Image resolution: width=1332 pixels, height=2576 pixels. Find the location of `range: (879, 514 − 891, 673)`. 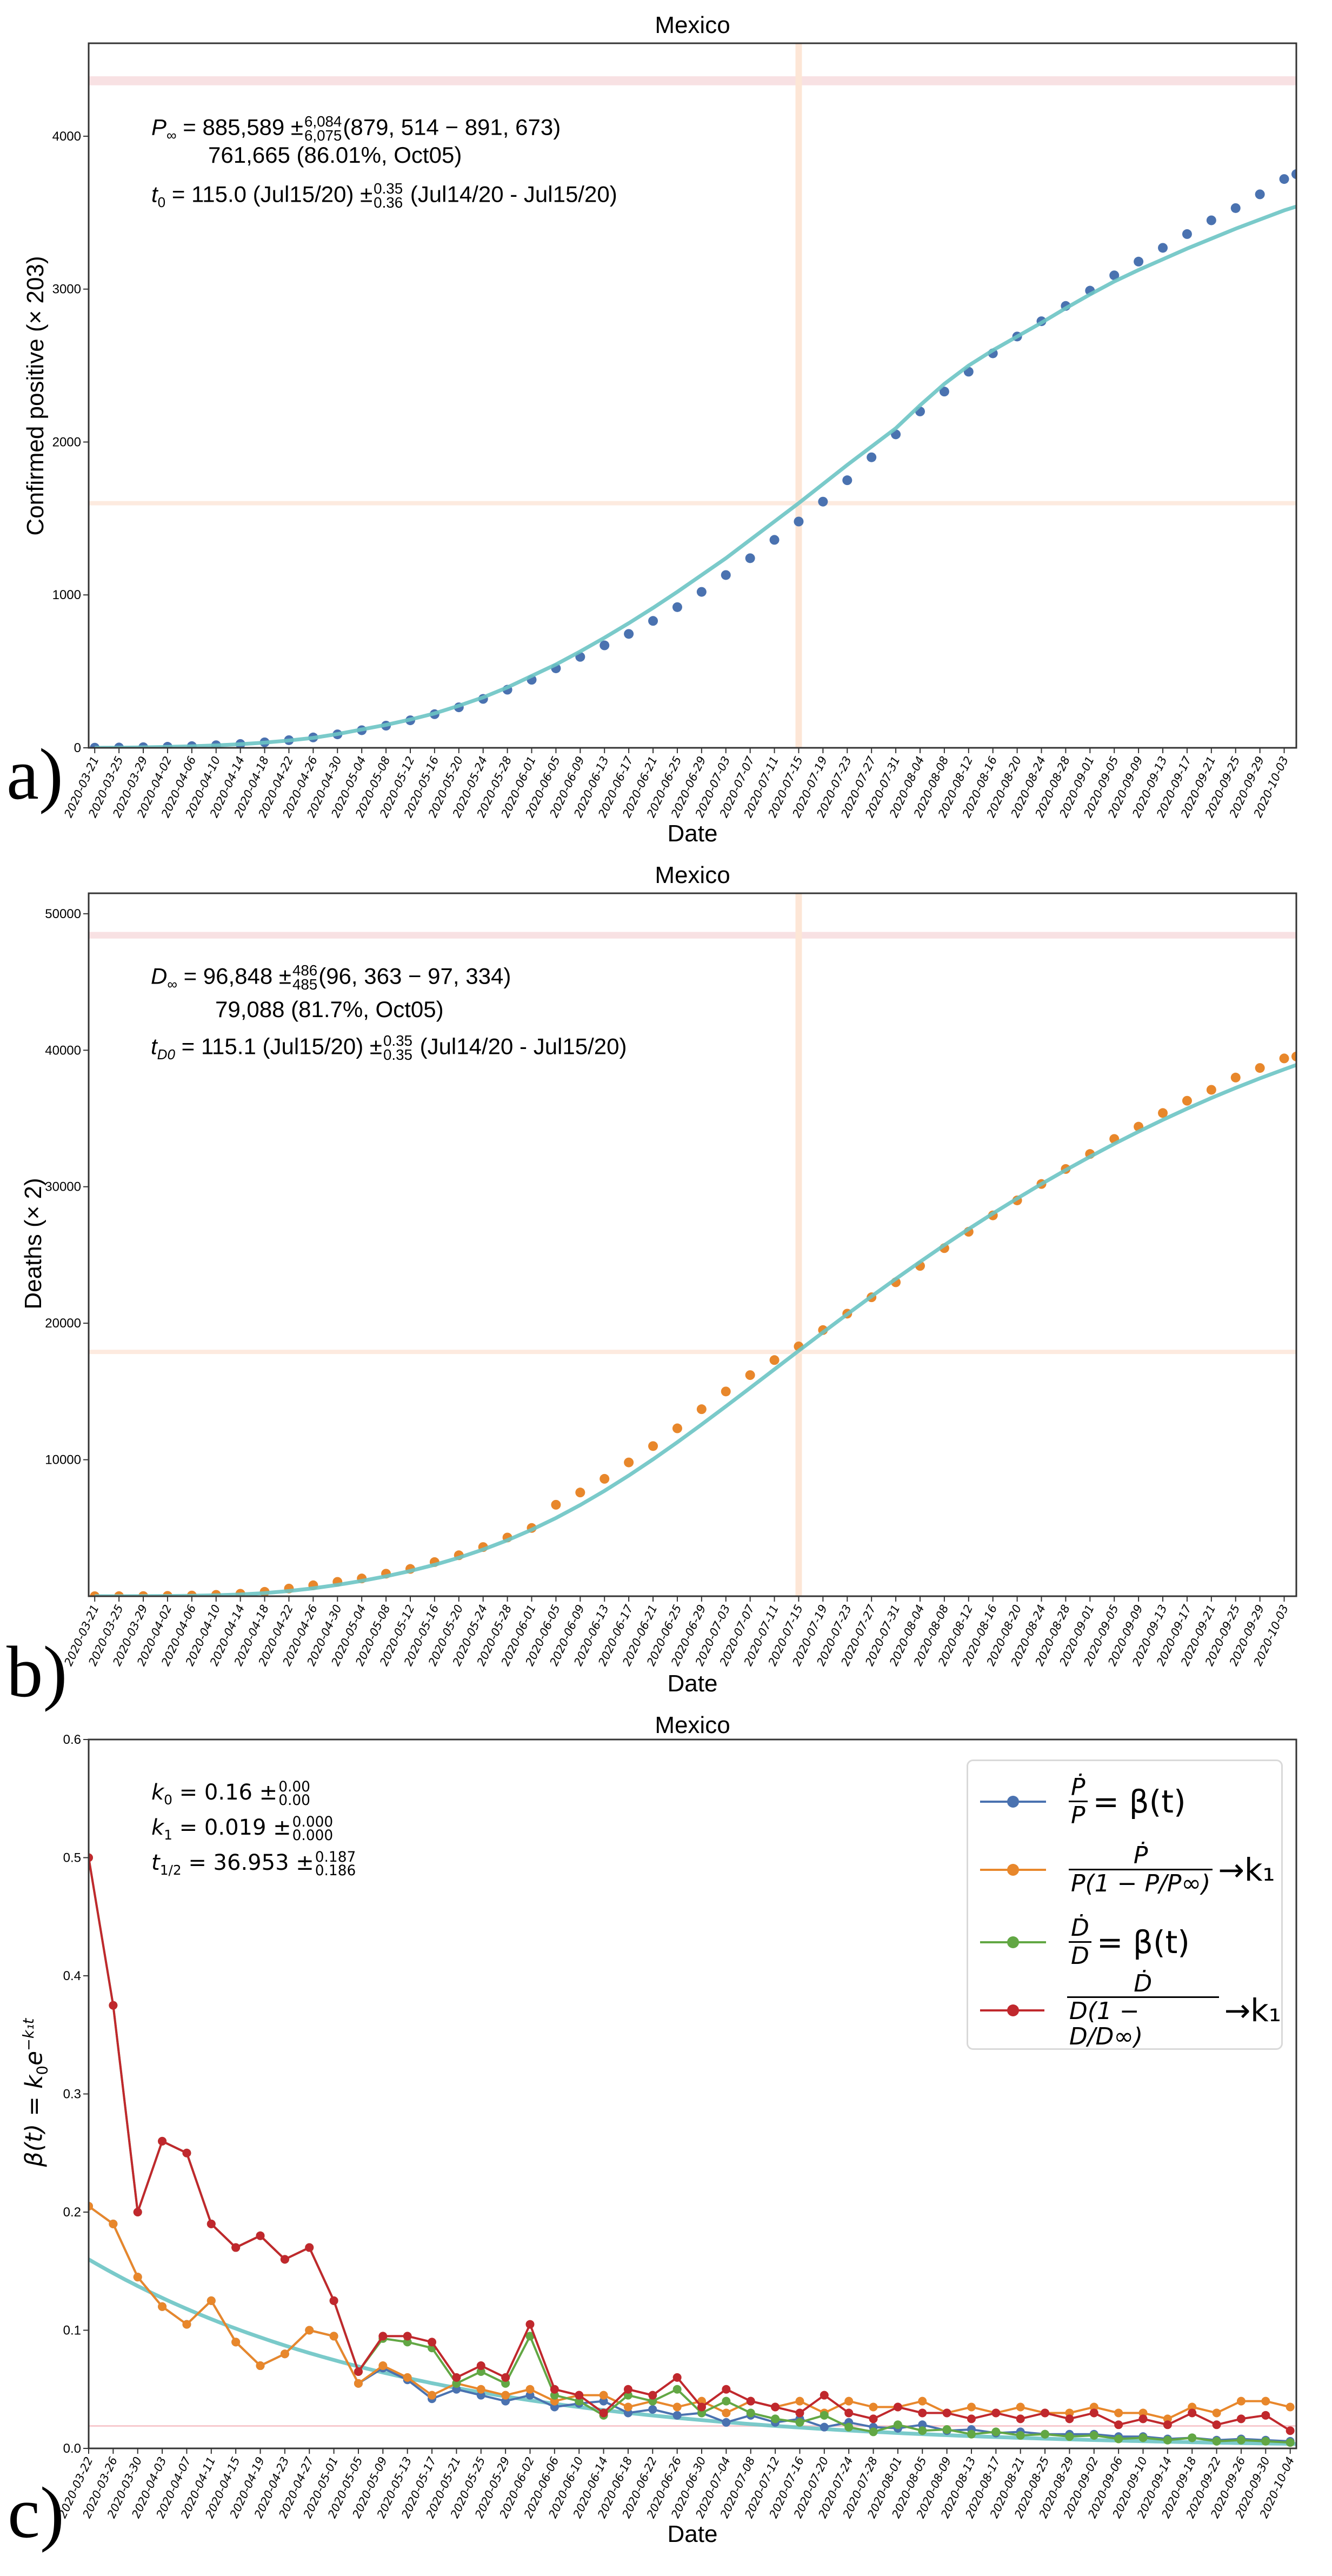

range: (879, 514 − 891, 673) is located at coordinates (452, 127).